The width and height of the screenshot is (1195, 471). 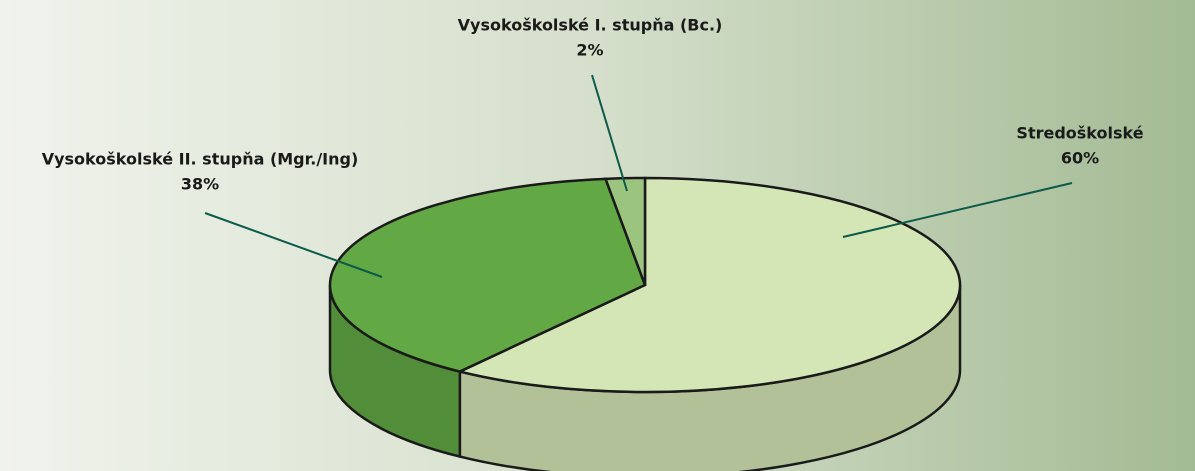 What do you see at coordinates (1080, 158) in the screenshot?
I see `value-label: 60%` at bounding box center [1080, 158].